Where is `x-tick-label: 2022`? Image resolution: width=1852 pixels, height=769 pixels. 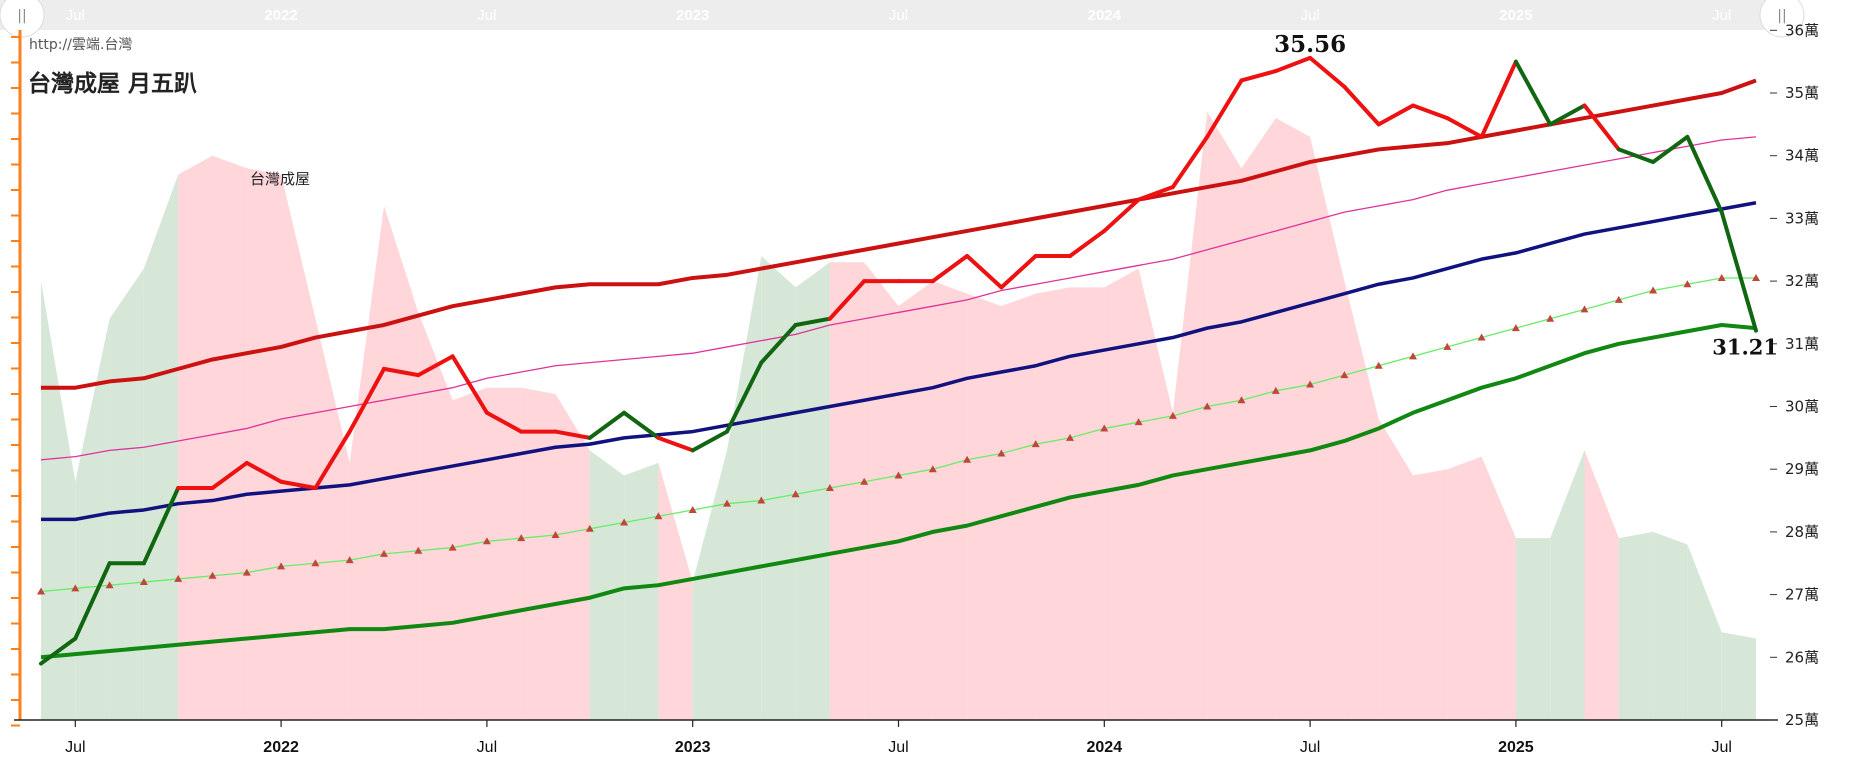
x-tick-label: 2022 is located at coordinates (281, 747).